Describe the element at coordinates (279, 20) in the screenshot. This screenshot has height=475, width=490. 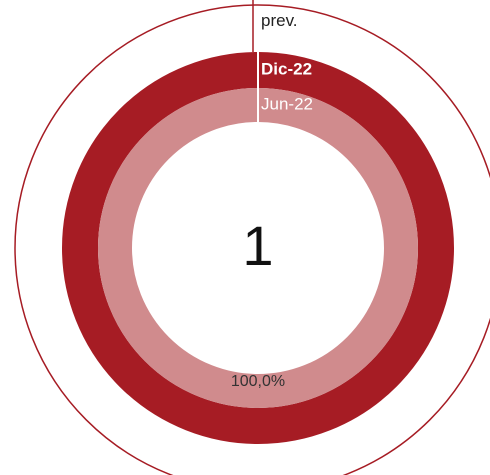
I see `ring-name: prev.` at that location.